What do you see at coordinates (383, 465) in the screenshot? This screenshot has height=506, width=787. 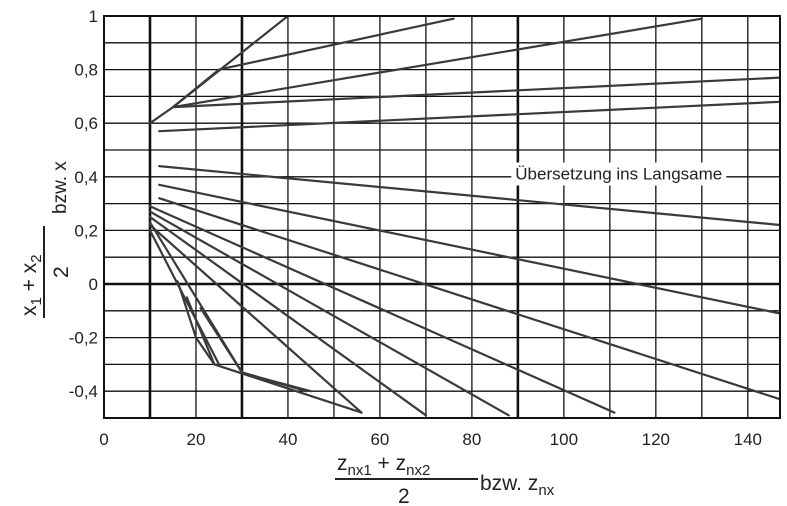 I see `x-axis-label-numerator: znx1 + znx2` at bounding box center [383, 465].